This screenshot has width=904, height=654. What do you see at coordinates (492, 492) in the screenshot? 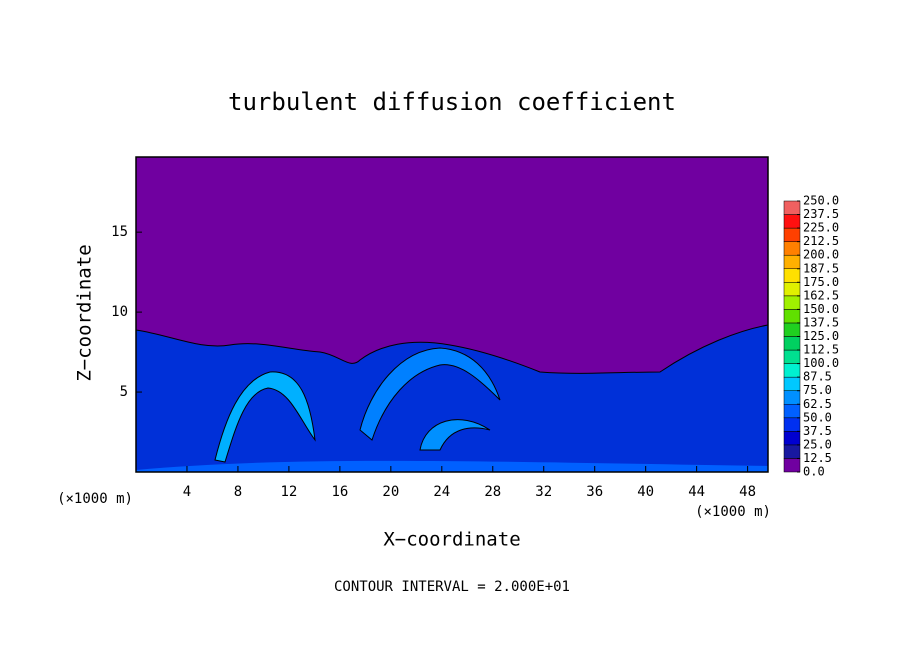
I see `x-tick-label: 28` at bounding box center [492, 492].